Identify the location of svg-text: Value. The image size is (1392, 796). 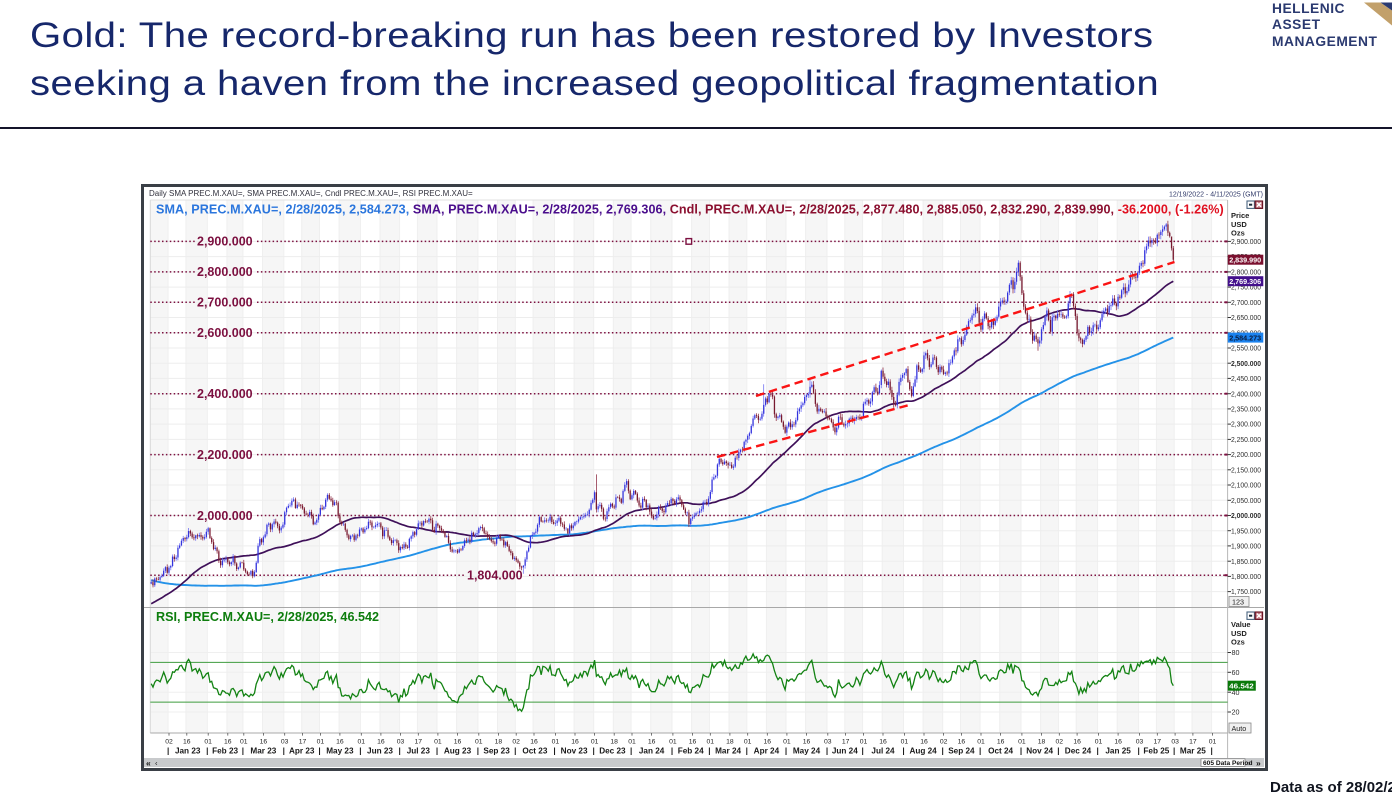
(1241, 624).